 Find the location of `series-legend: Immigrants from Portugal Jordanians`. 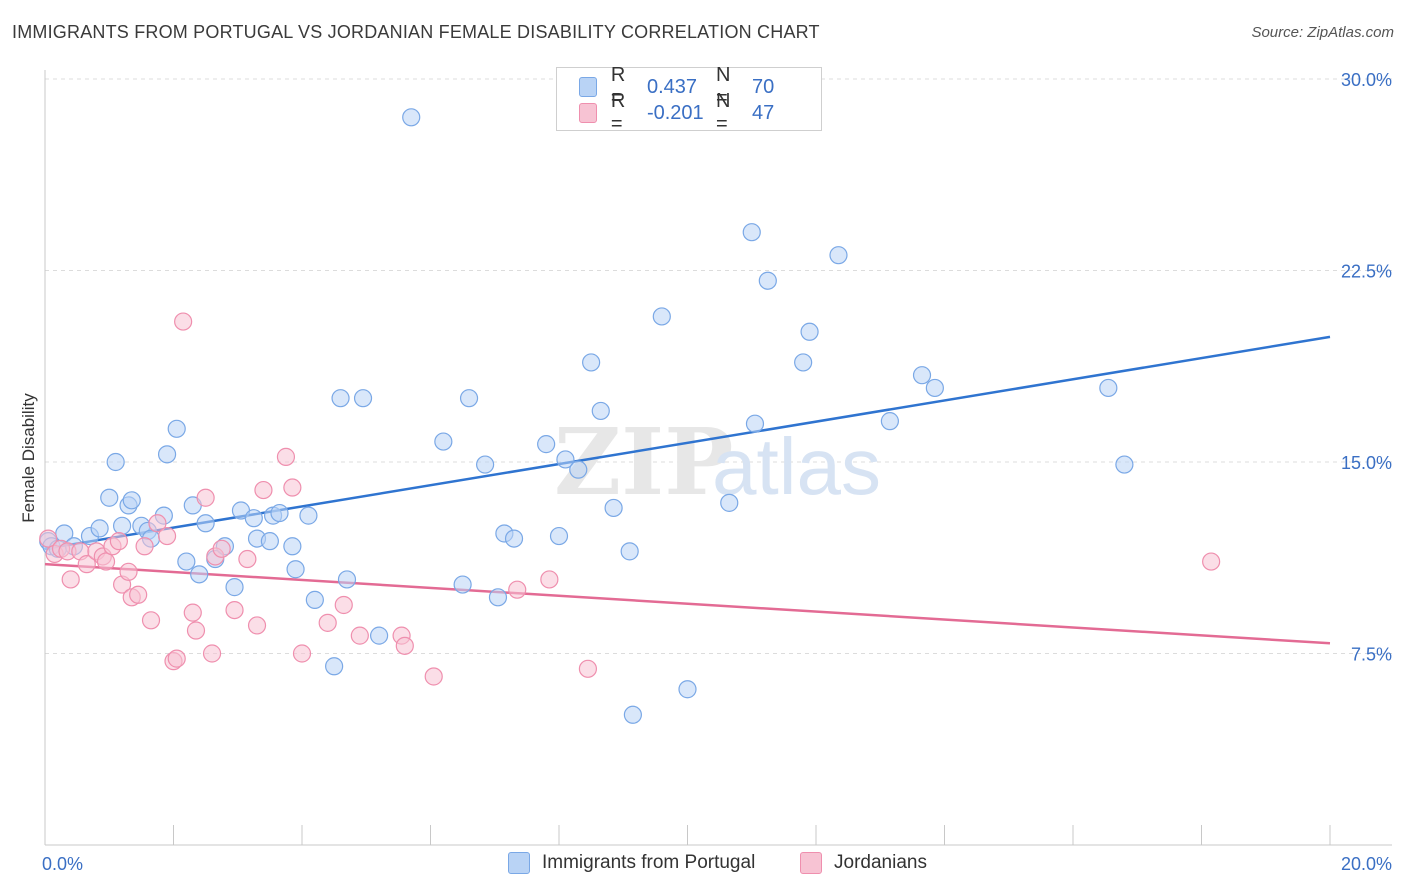

series-legend: Immigrants from Portugal Jordanians is located at coordinates (703, 865).